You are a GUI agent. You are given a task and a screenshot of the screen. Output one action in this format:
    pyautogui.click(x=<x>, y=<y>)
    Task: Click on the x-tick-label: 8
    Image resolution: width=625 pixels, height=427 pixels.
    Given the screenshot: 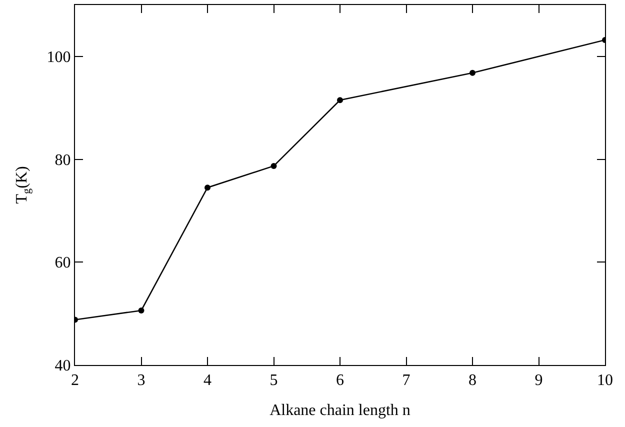 What is the action you would take?
    pyautogui.click(x=472, y=381)
    